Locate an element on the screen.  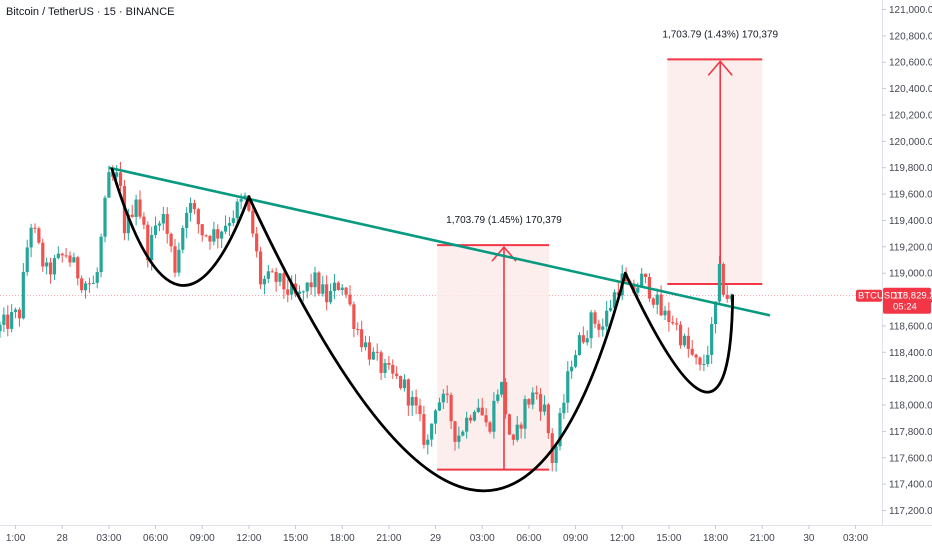
price-tick-label: 120,800.00 is located at coordinates (910, 36).